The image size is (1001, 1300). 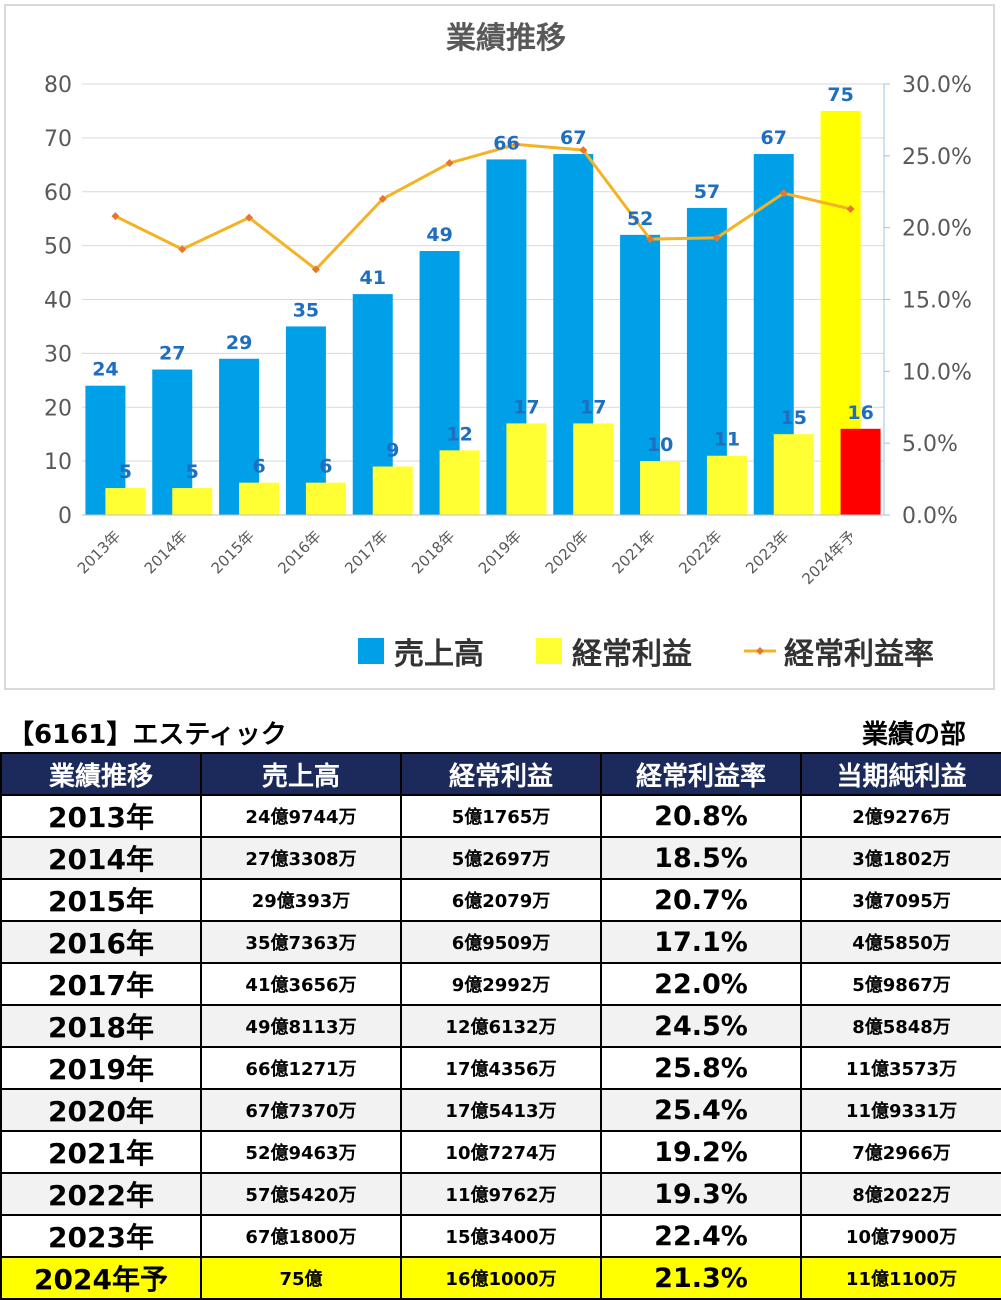 I want to click on y-left-tick-label: 0, so click(x=65, y=516).